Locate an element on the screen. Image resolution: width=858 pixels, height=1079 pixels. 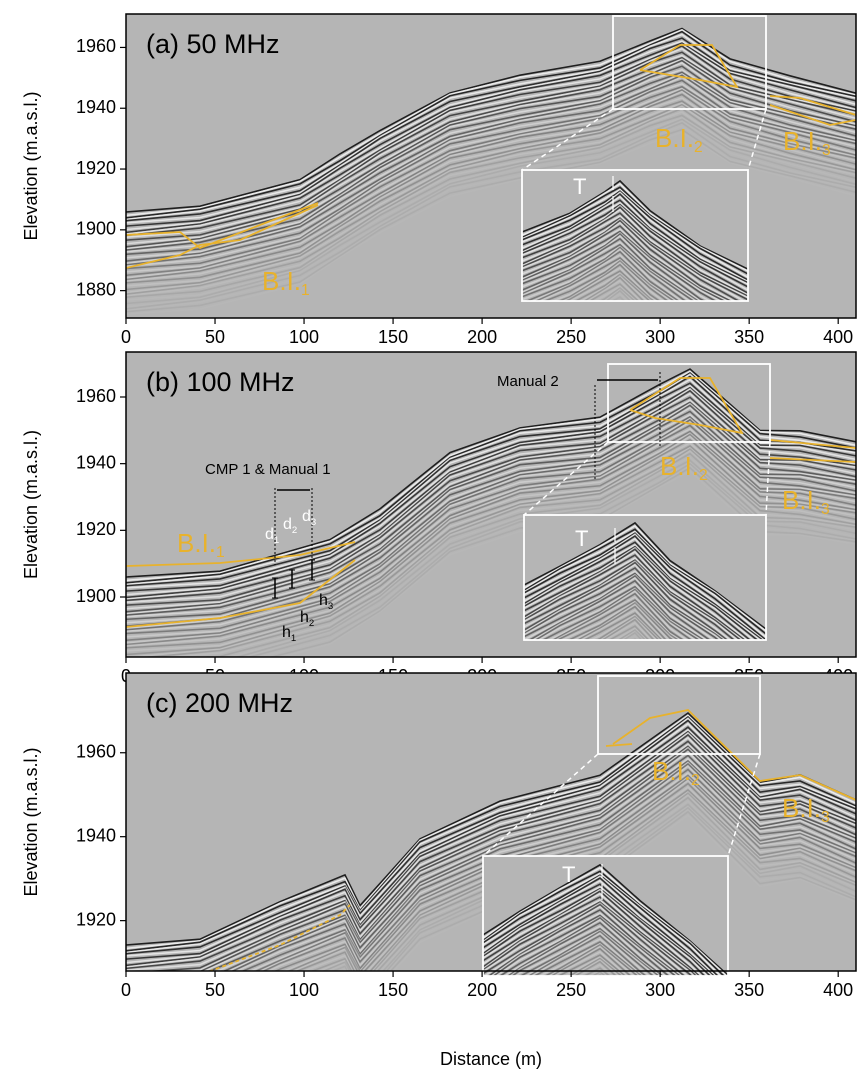
x-tick-label: 150 is located at coordinates (393, 990).